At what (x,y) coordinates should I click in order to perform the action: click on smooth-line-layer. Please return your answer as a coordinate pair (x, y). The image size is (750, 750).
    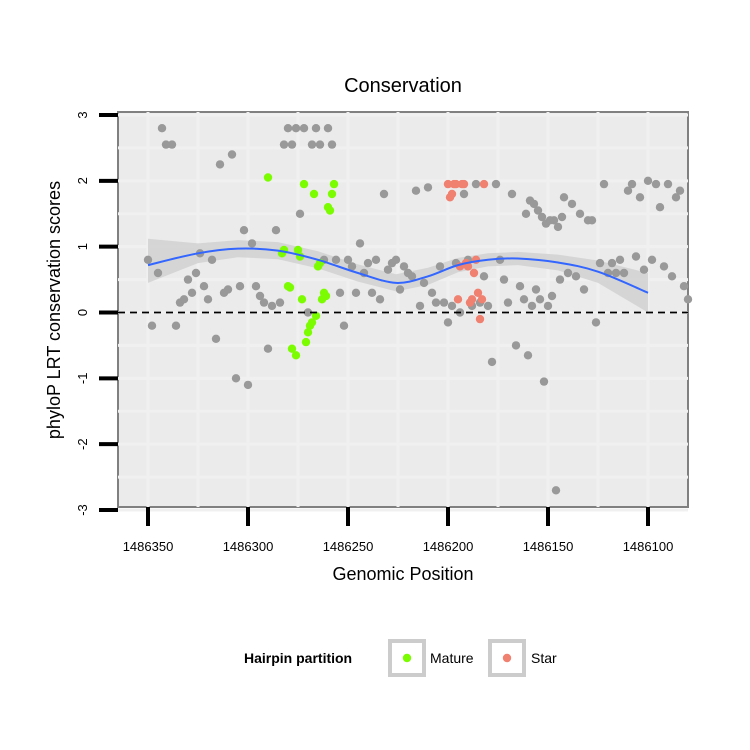
    Looking at the image, I should click on (398, 270).